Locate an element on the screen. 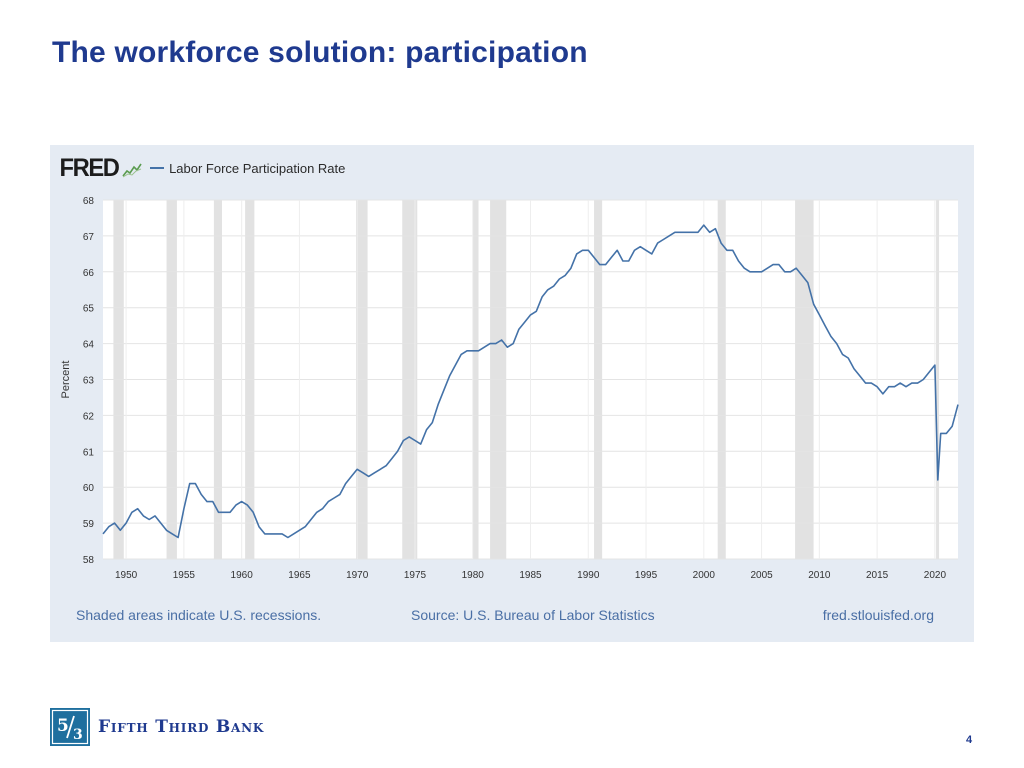  chart-header: FRED Labor Force Participation Rate is located at coordinates (202, 167).